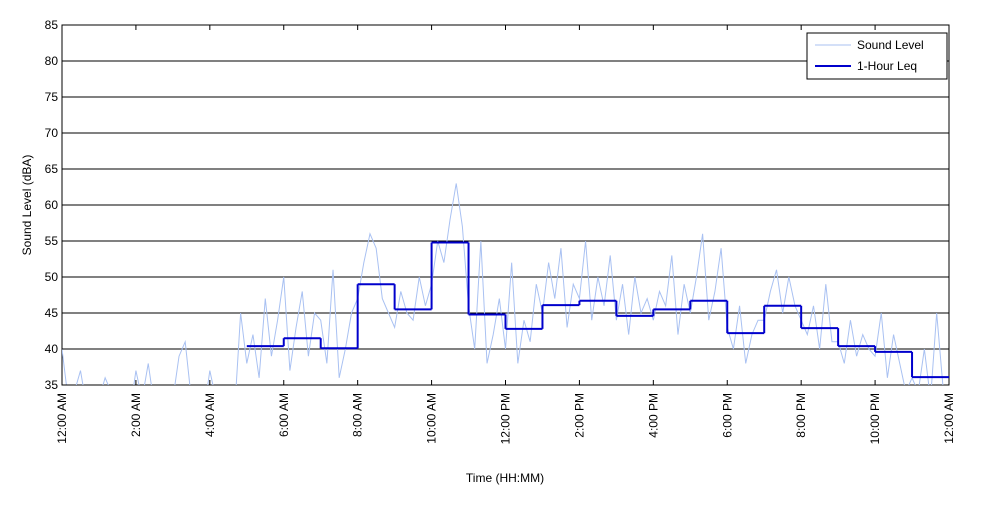  Describe the element at coordinates (52, 169) in the screenshot. I see `y-tick-label: 65` at that location.